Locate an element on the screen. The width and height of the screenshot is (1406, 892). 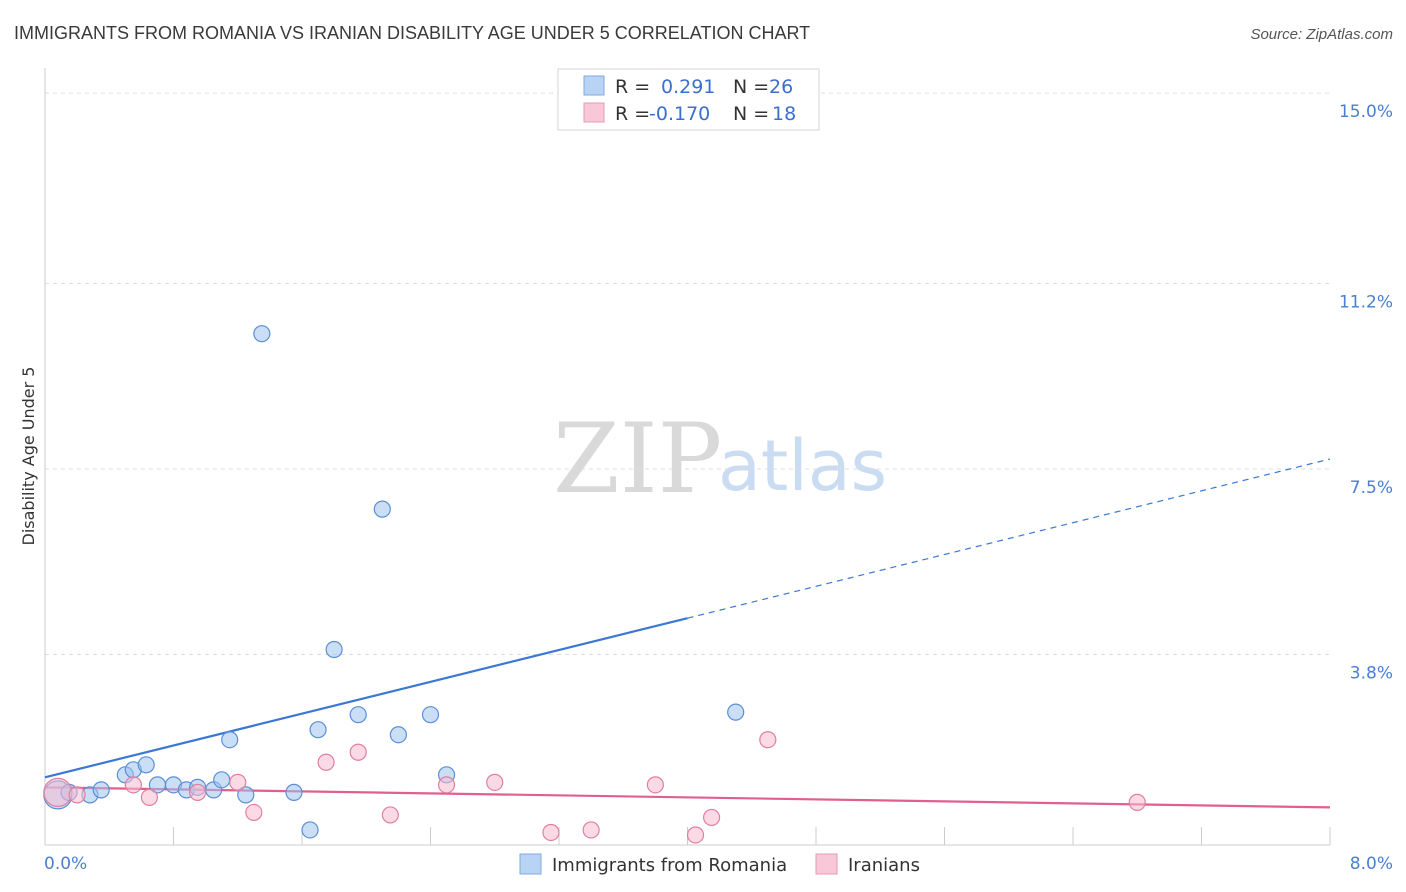
legend-n-value-iranians: 18 is located at coordinates (784, 114).